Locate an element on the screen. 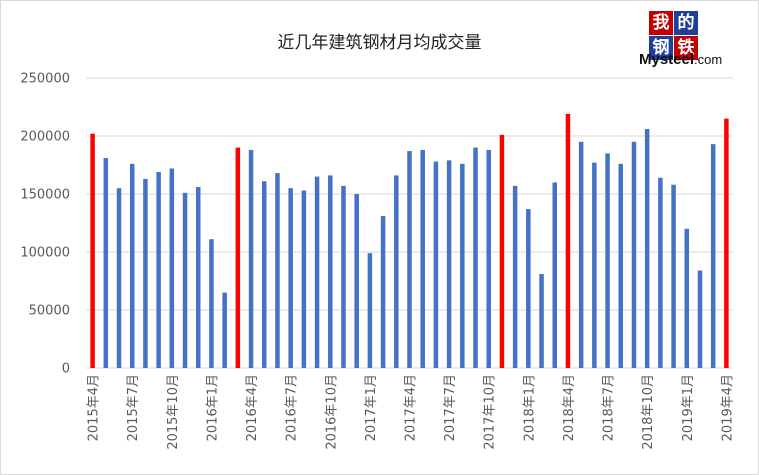  chart-title: 近几年建筑钢材月均成交量 is located at coordinates (379, 43).